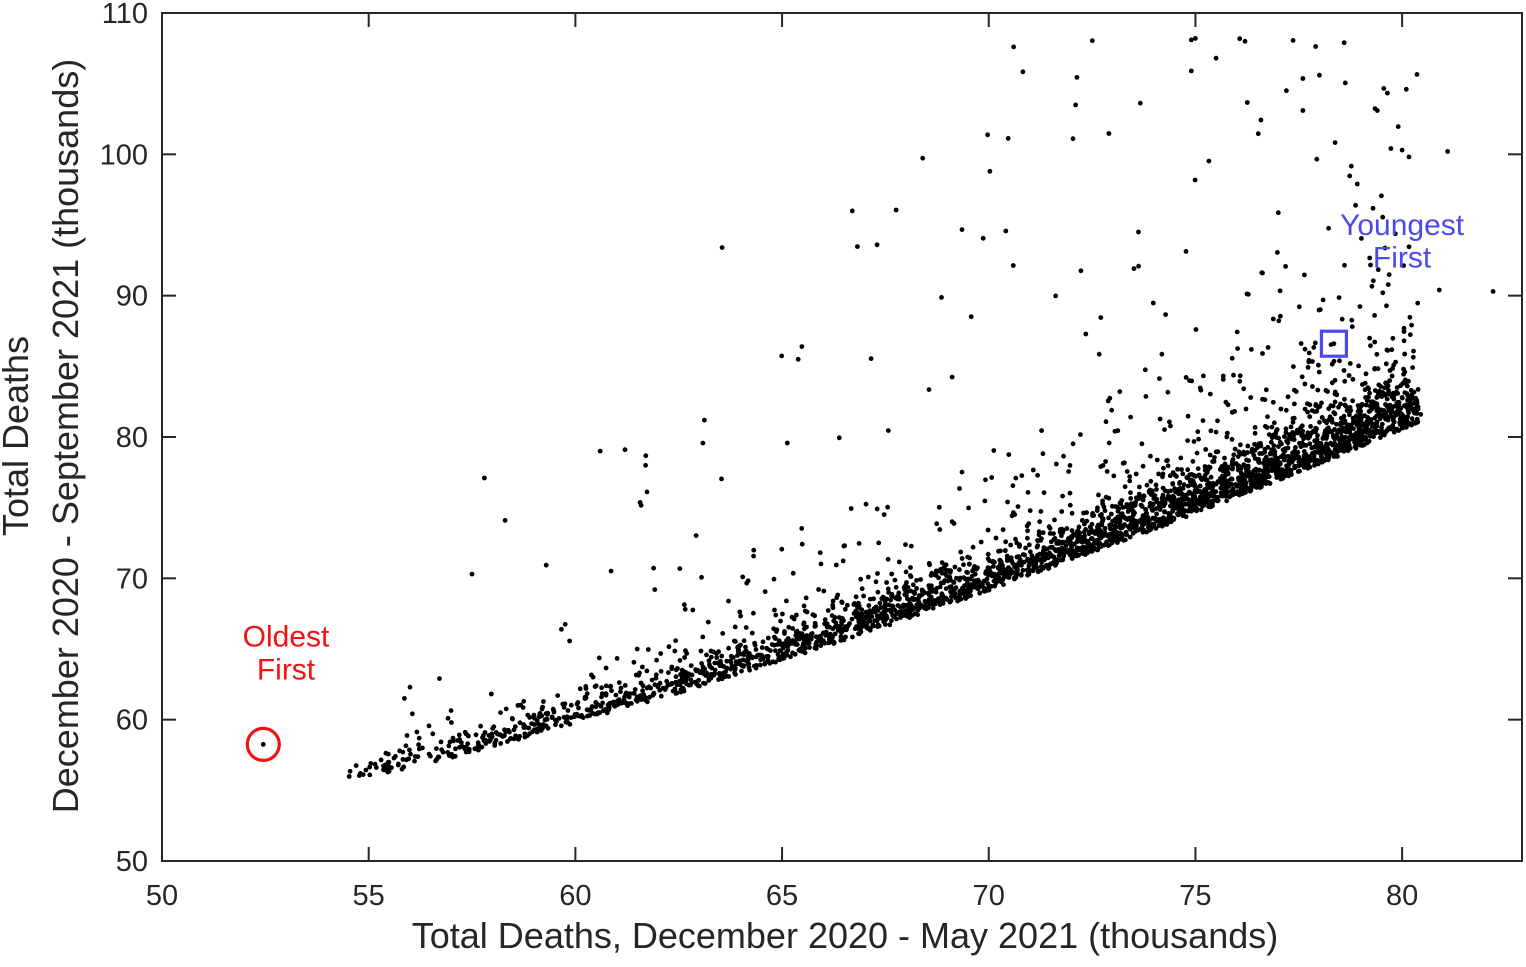  What do you see at coordinates (263, 744) in the screenshot?
I see `oldest-first-circle-marker` at bounding box center [263, 744].